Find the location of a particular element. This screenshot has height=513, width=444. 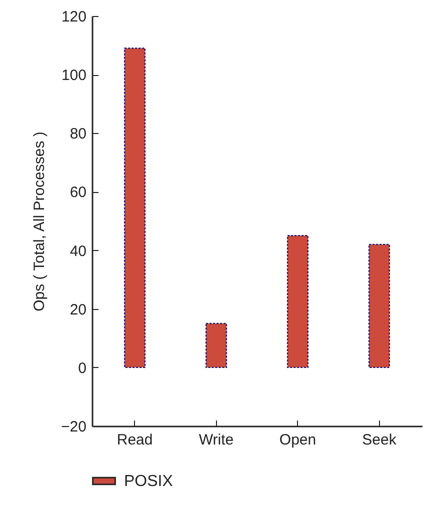

x-tick-label: Seek is located at coordinates (379, 440).